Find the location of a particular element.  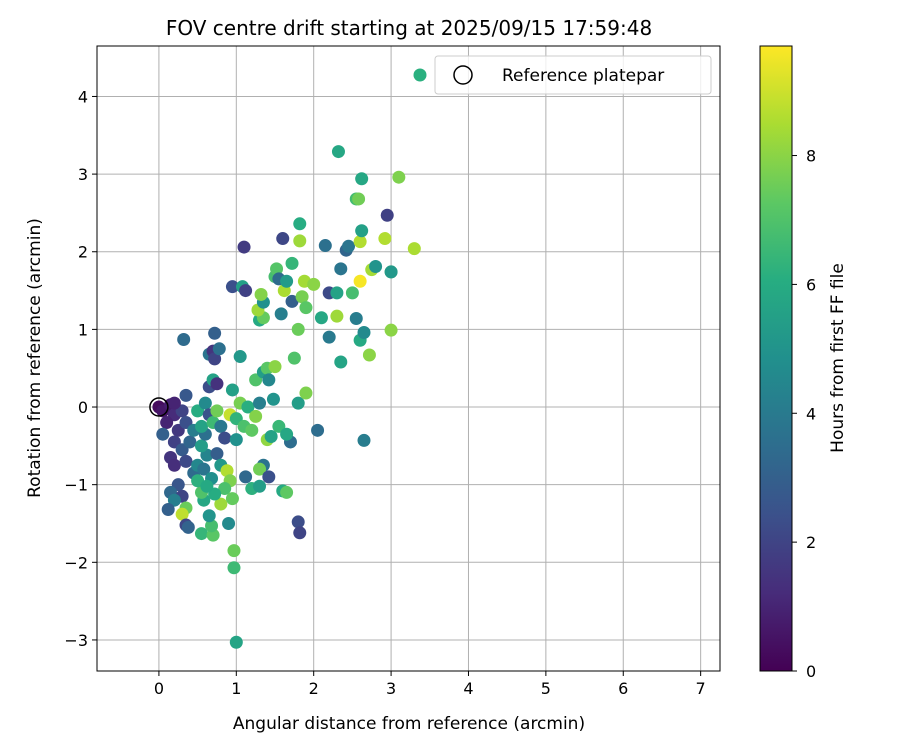

x-tick-label: 6 is located at coordinates (623, 688).